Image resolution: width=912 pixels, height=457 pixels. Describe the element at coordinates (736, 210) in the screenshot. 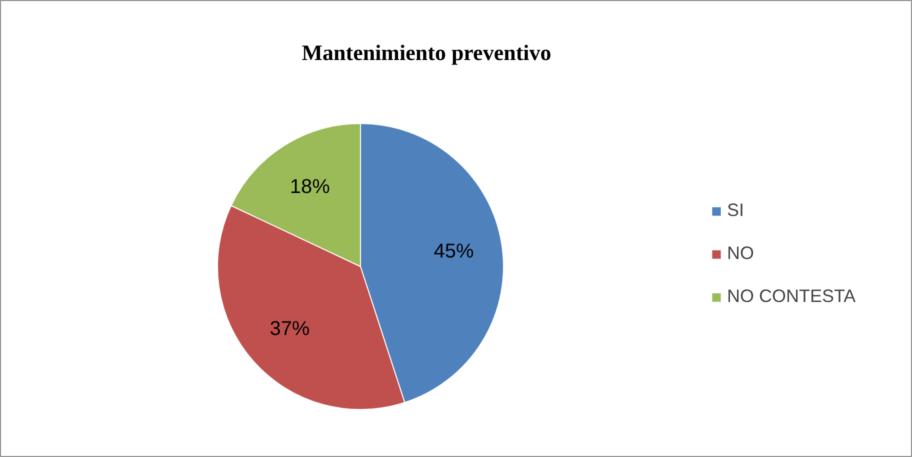

I see `legend-label: SI` at that location.